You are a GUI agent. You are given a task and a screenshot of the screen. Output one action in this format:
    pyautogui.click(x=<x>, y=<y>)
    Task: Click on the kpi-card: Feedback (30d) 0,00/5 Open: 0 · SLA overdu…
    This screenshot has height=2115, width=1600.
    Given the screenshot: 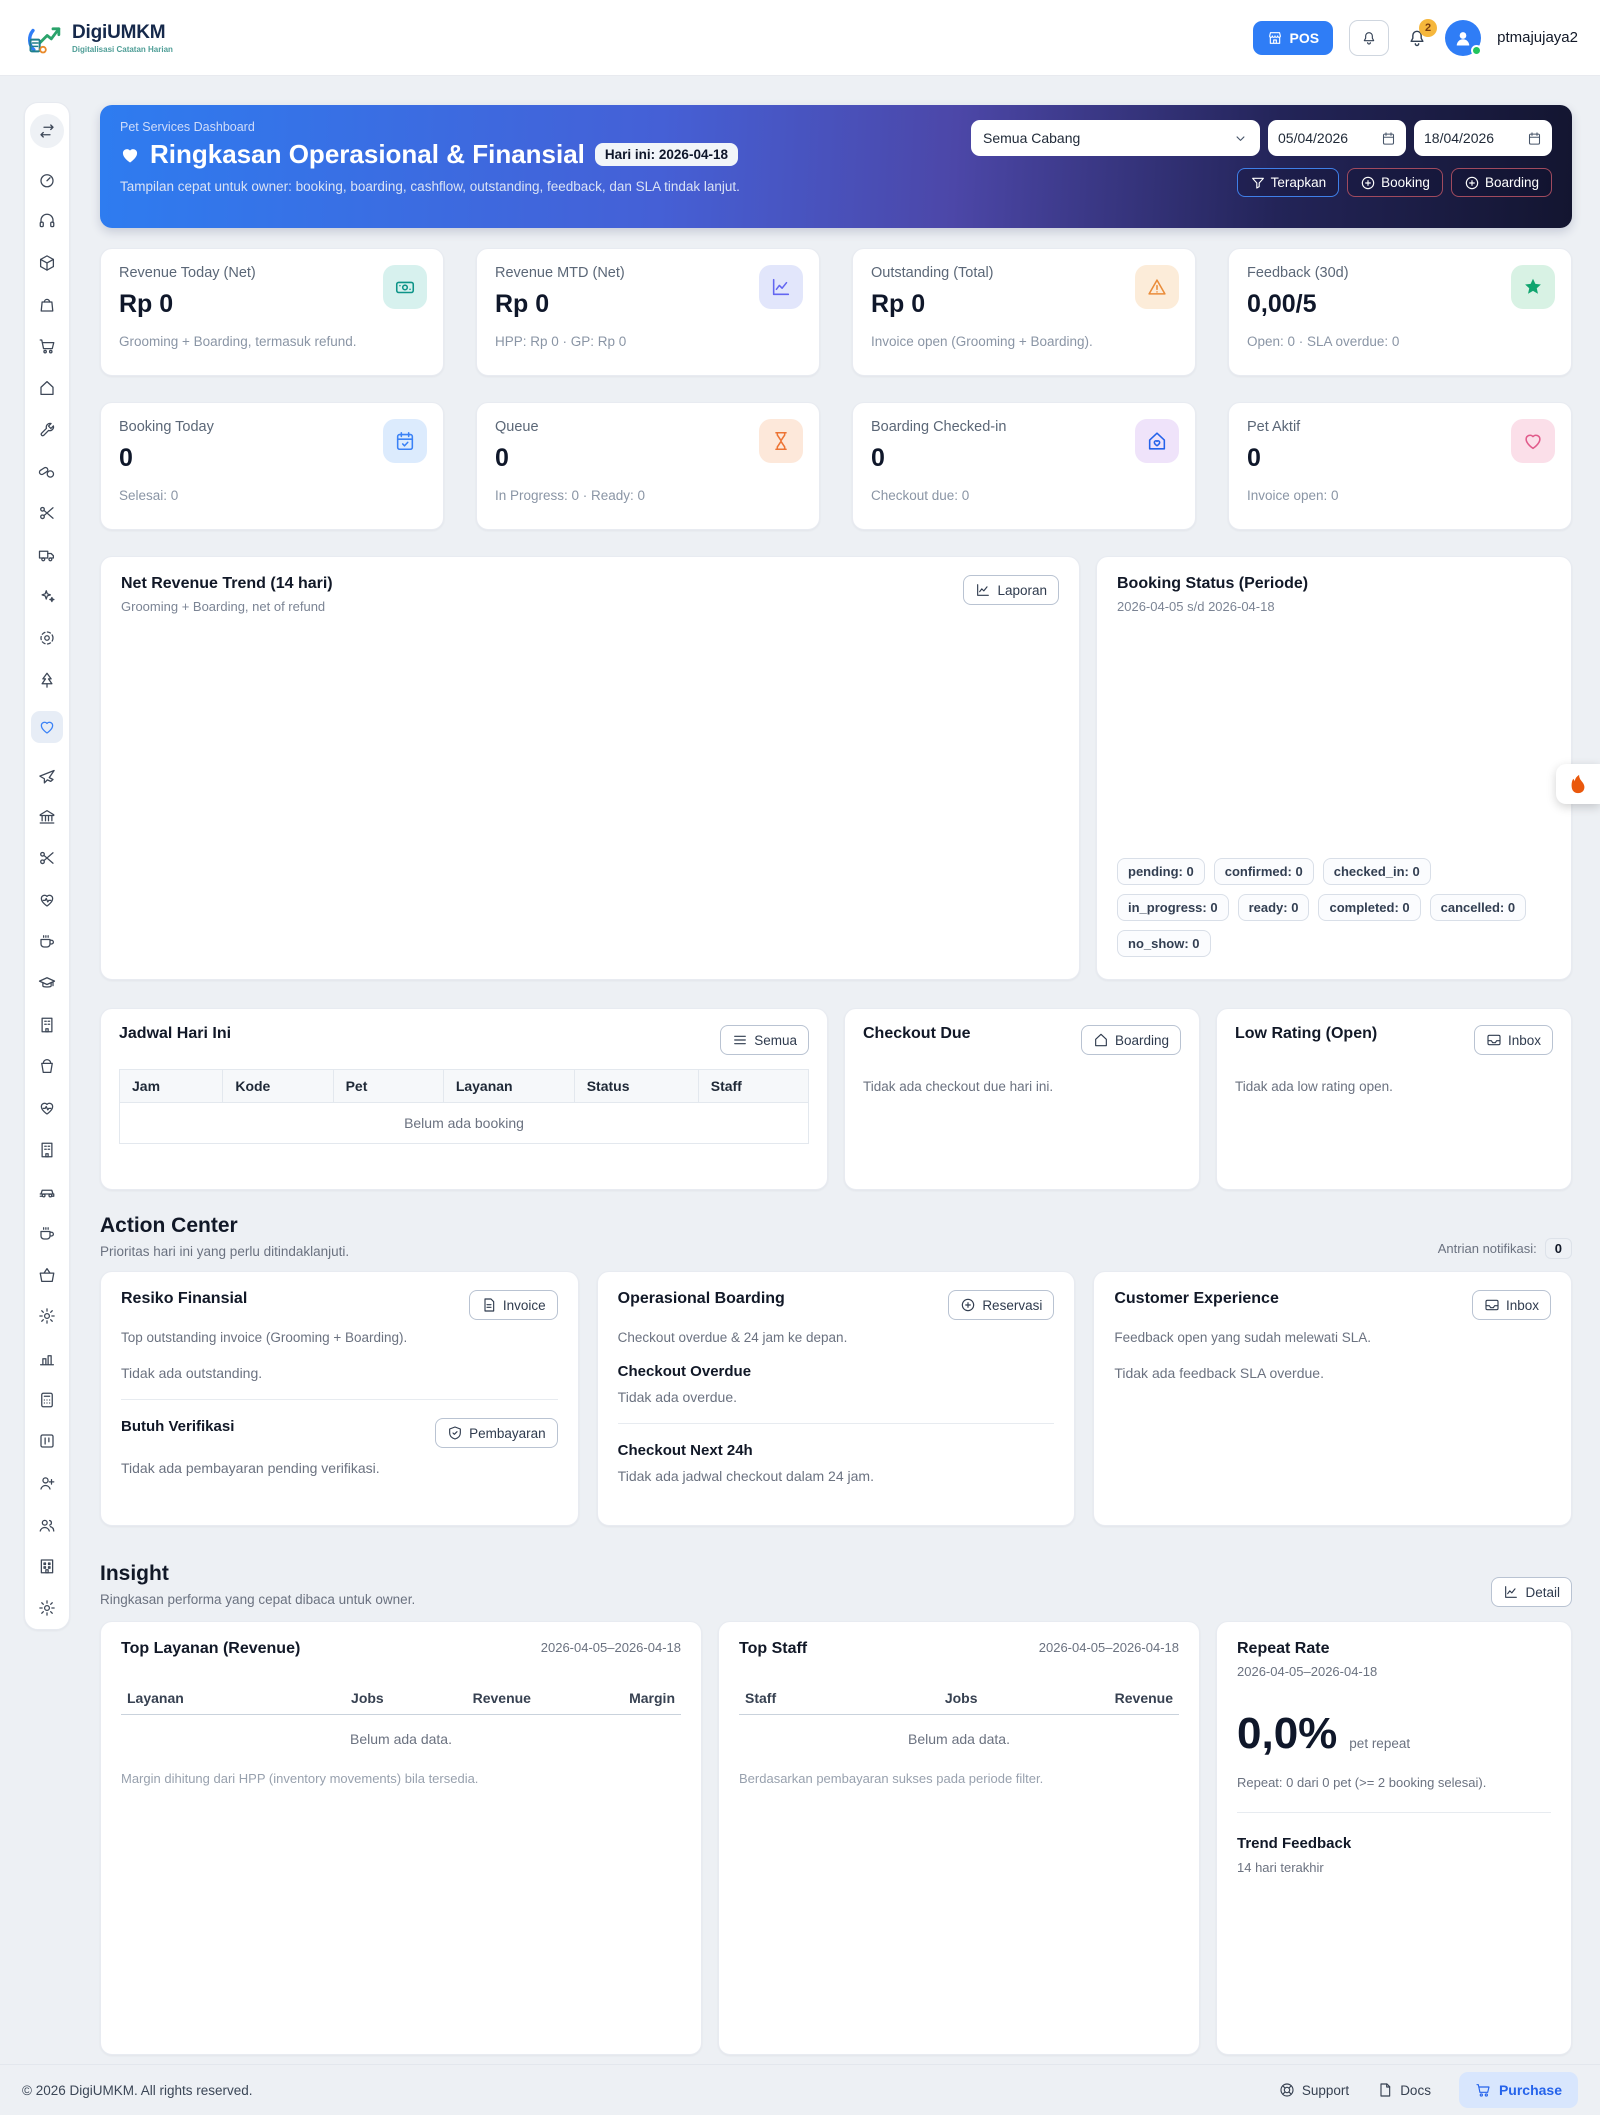 What is the action you would take?
    pyautogui.click(x=1400, y=312)
    